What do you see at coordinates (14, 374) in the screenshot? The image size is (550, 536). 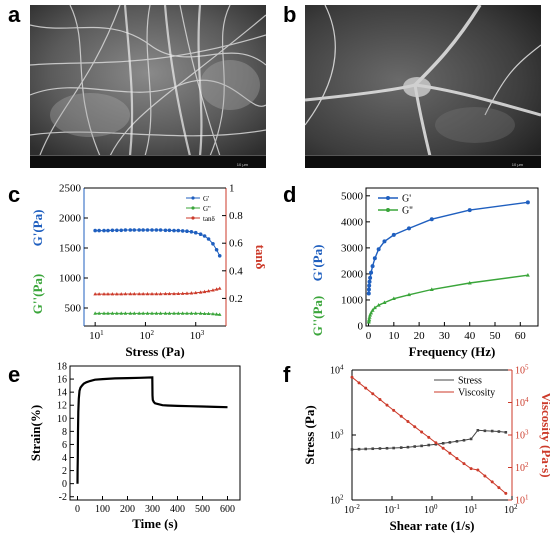 I see `panel-letter-e: e` at bounding box center [14, 374].